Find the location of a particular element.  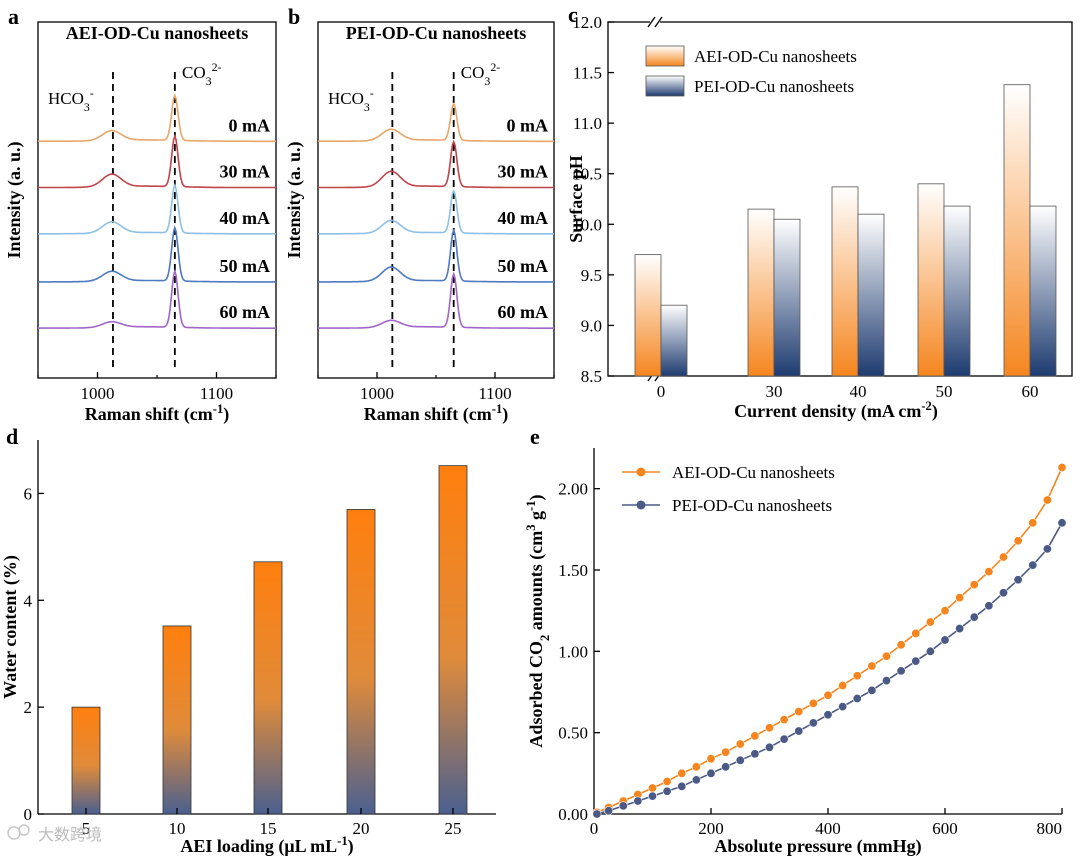

x-tick-label: 800 is located at coordinates (1050, 828).